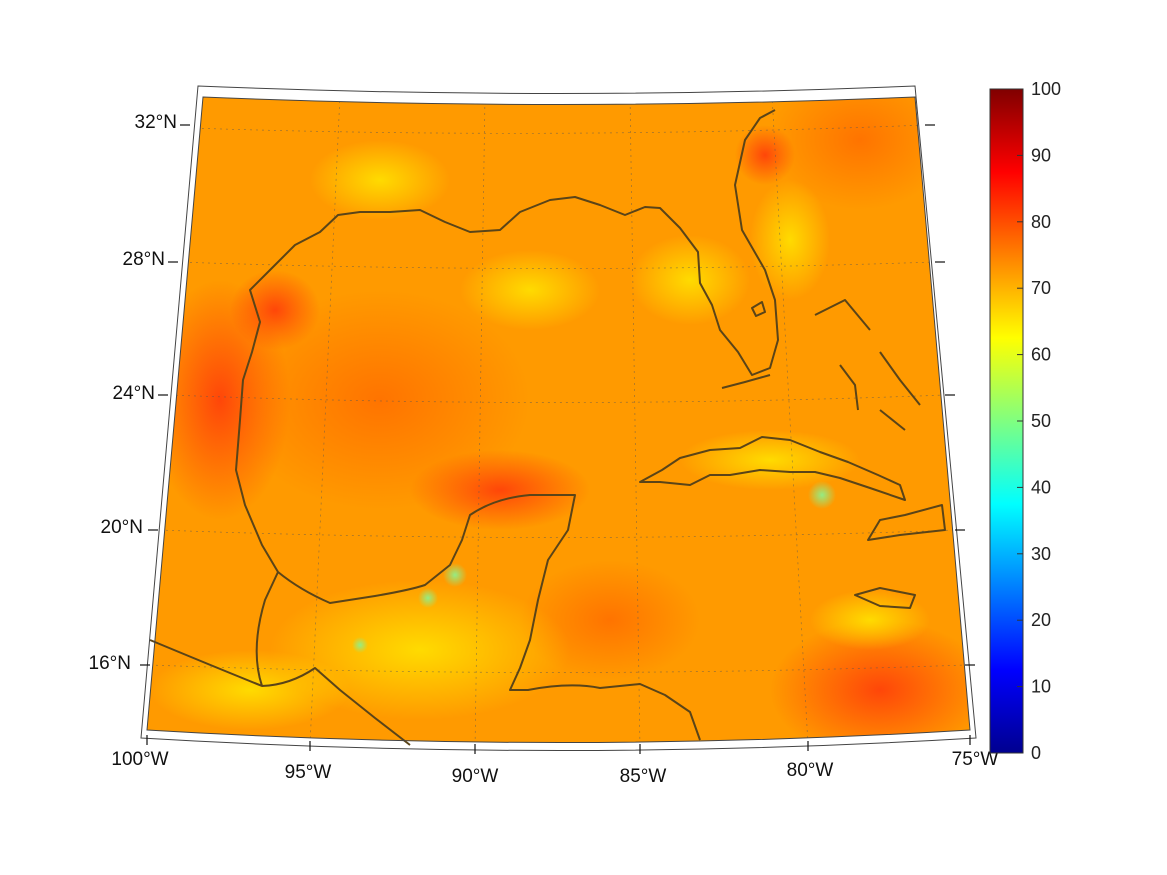  Describe the element at coordinates (475, 776) in the screenshot. I see `lon-label: 90°W` at that location.